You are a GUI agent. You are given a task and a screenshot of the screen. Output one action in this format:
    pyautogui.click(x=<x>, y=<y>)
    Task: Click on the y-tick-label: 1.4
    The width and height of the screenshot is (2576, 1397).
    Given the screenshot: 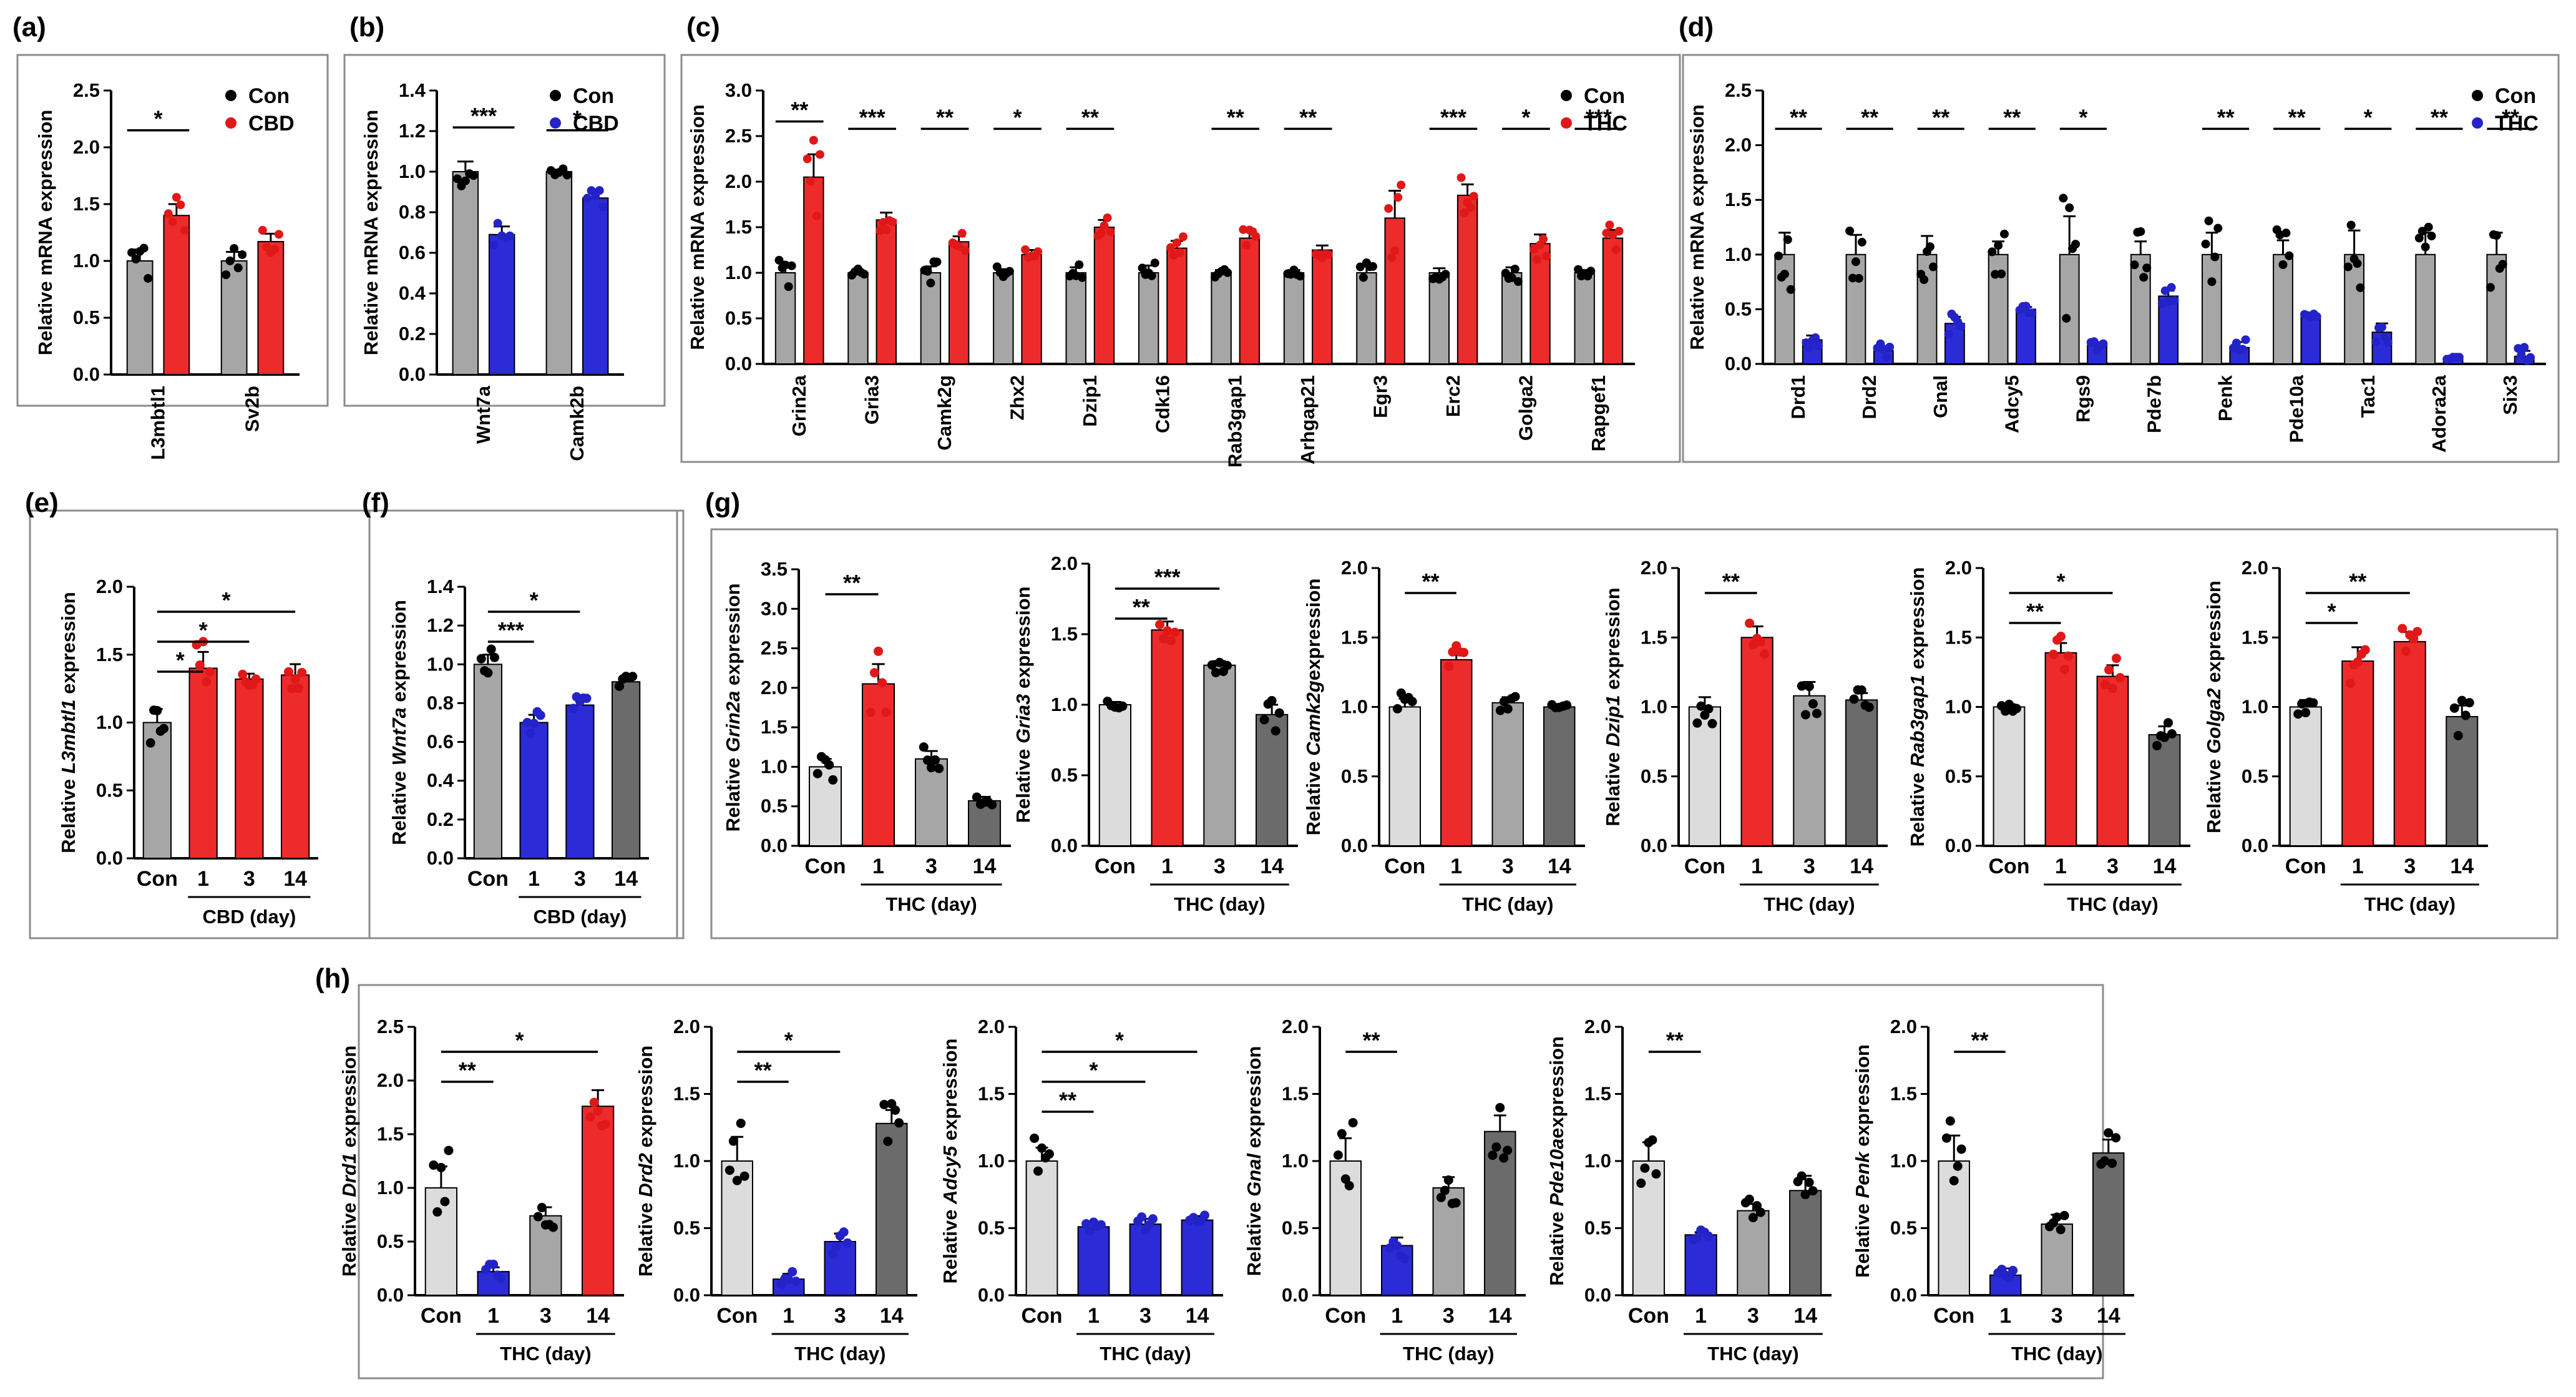 What is the action you would take?
    pyautogui.click(x=440, y=586)
    